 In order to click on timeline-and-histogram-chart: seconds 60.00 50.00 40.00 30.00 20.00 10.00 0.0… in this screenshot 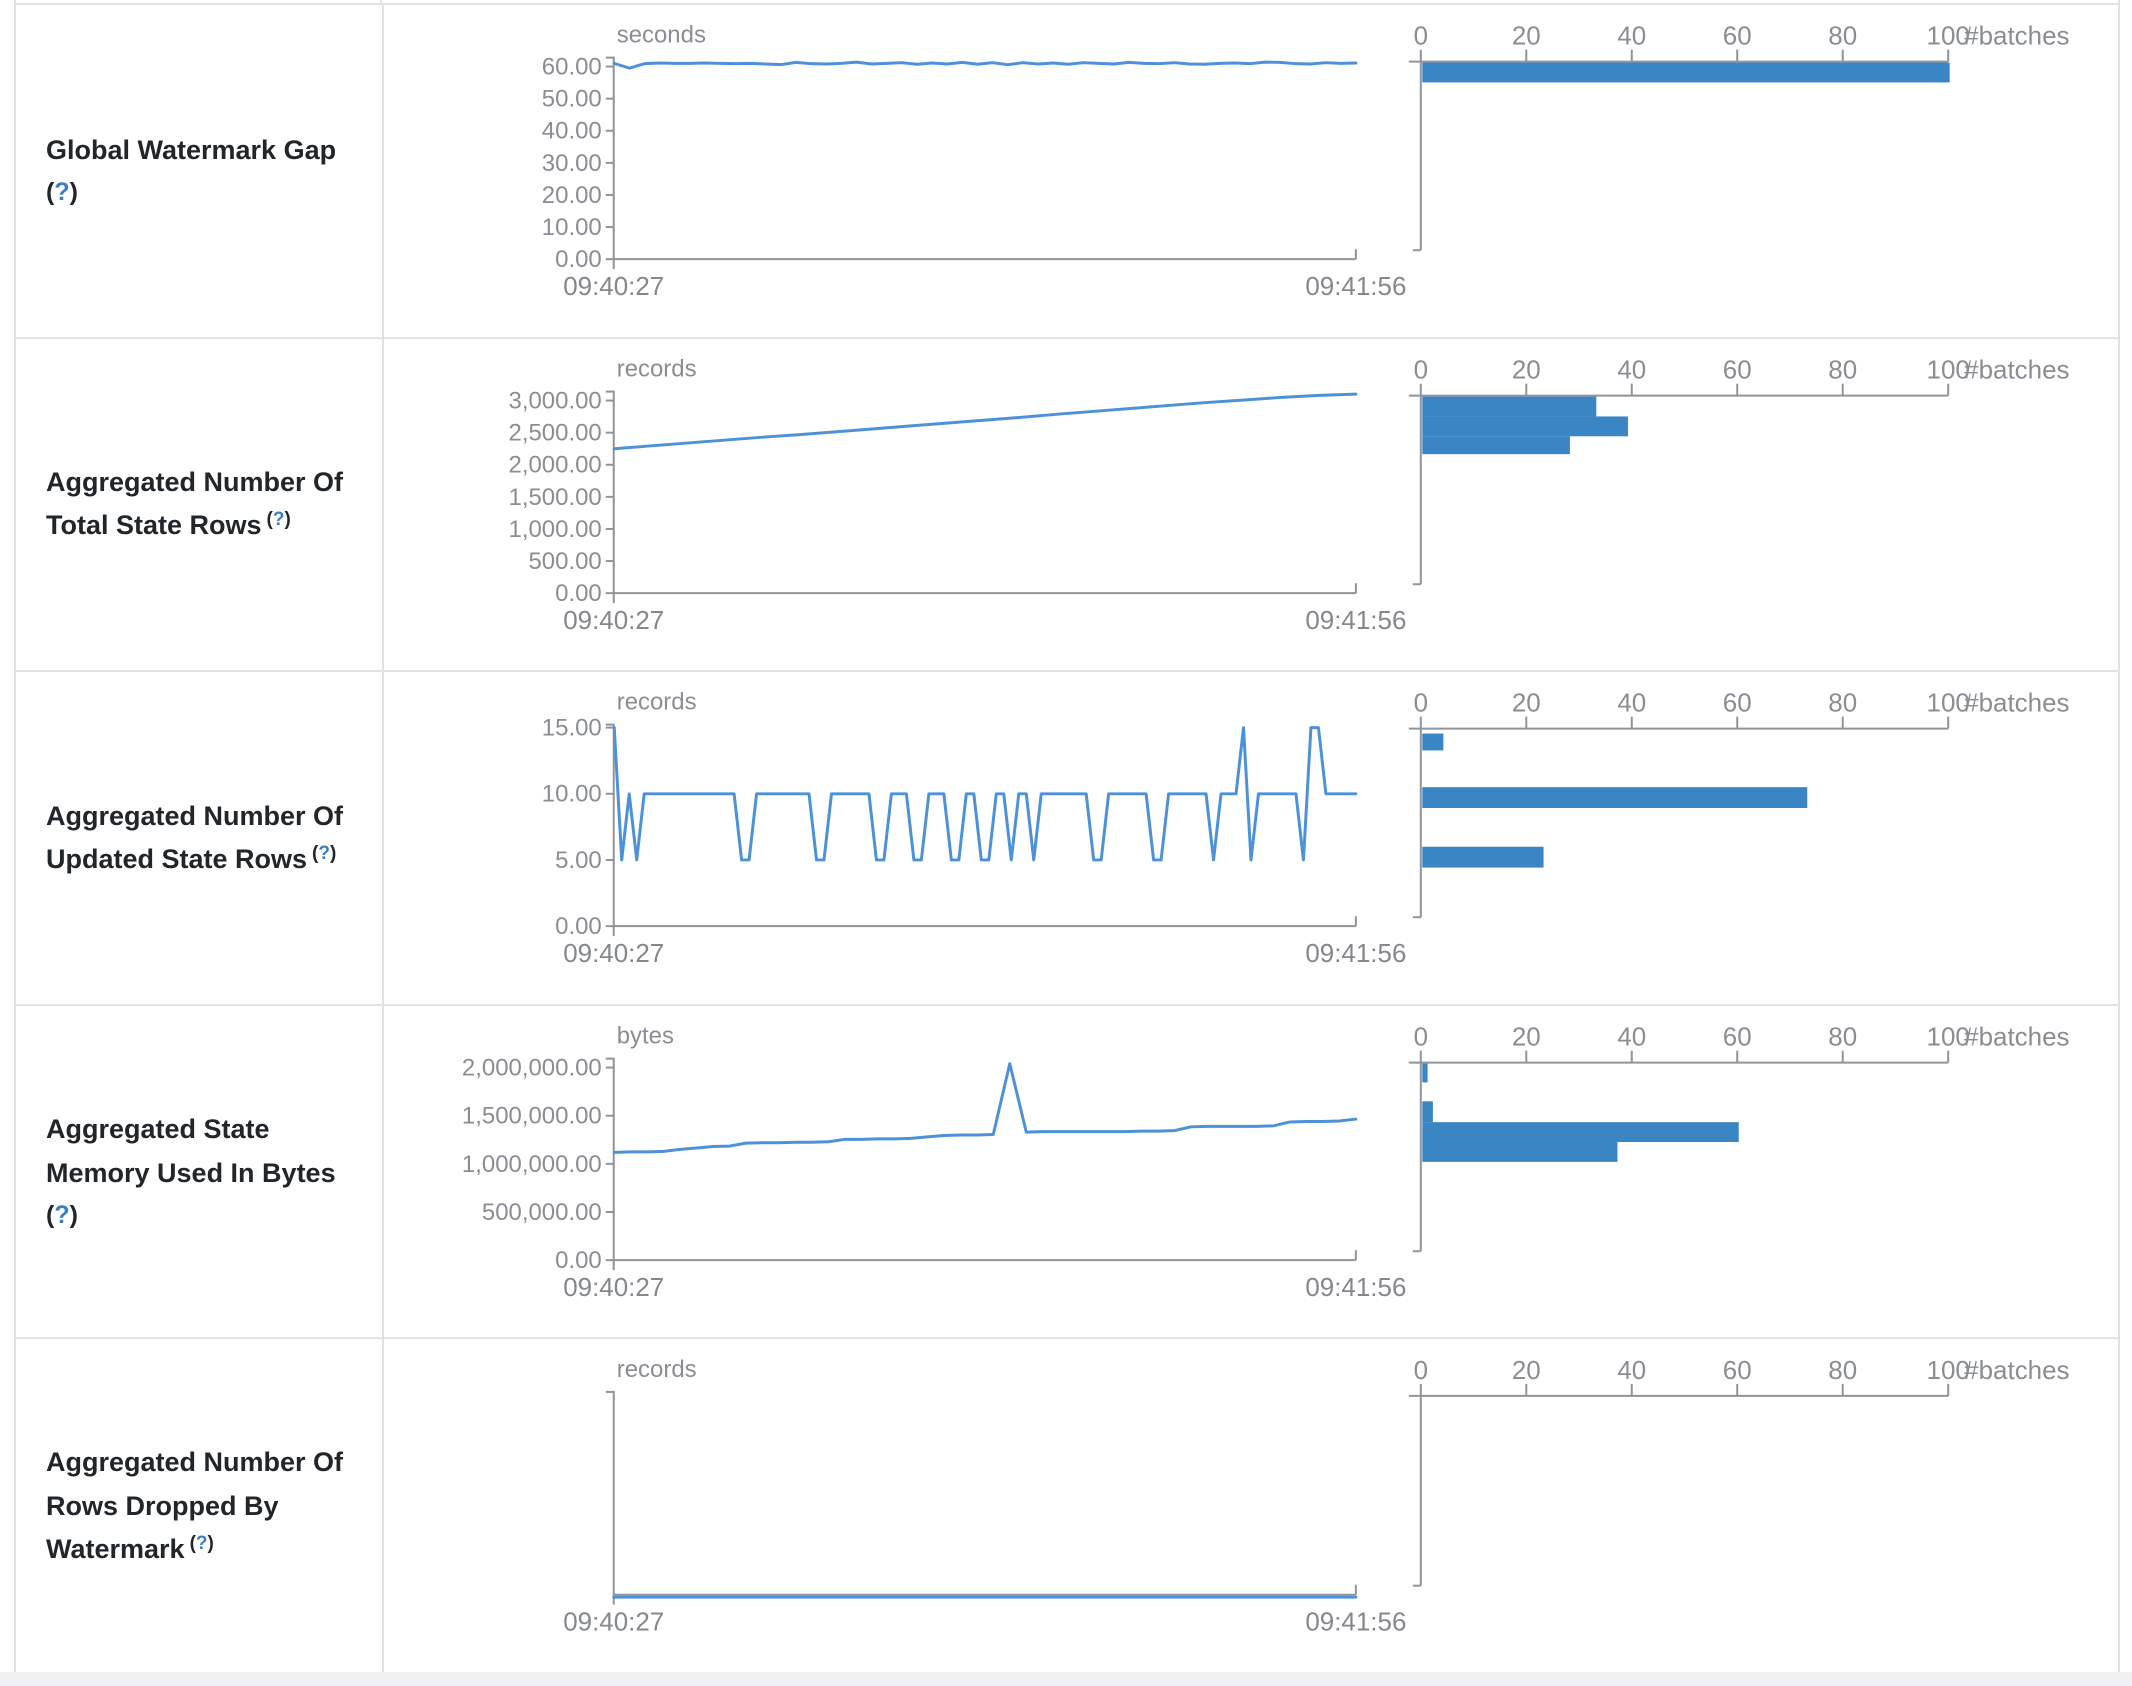, I will do `click(1306, 161)`.